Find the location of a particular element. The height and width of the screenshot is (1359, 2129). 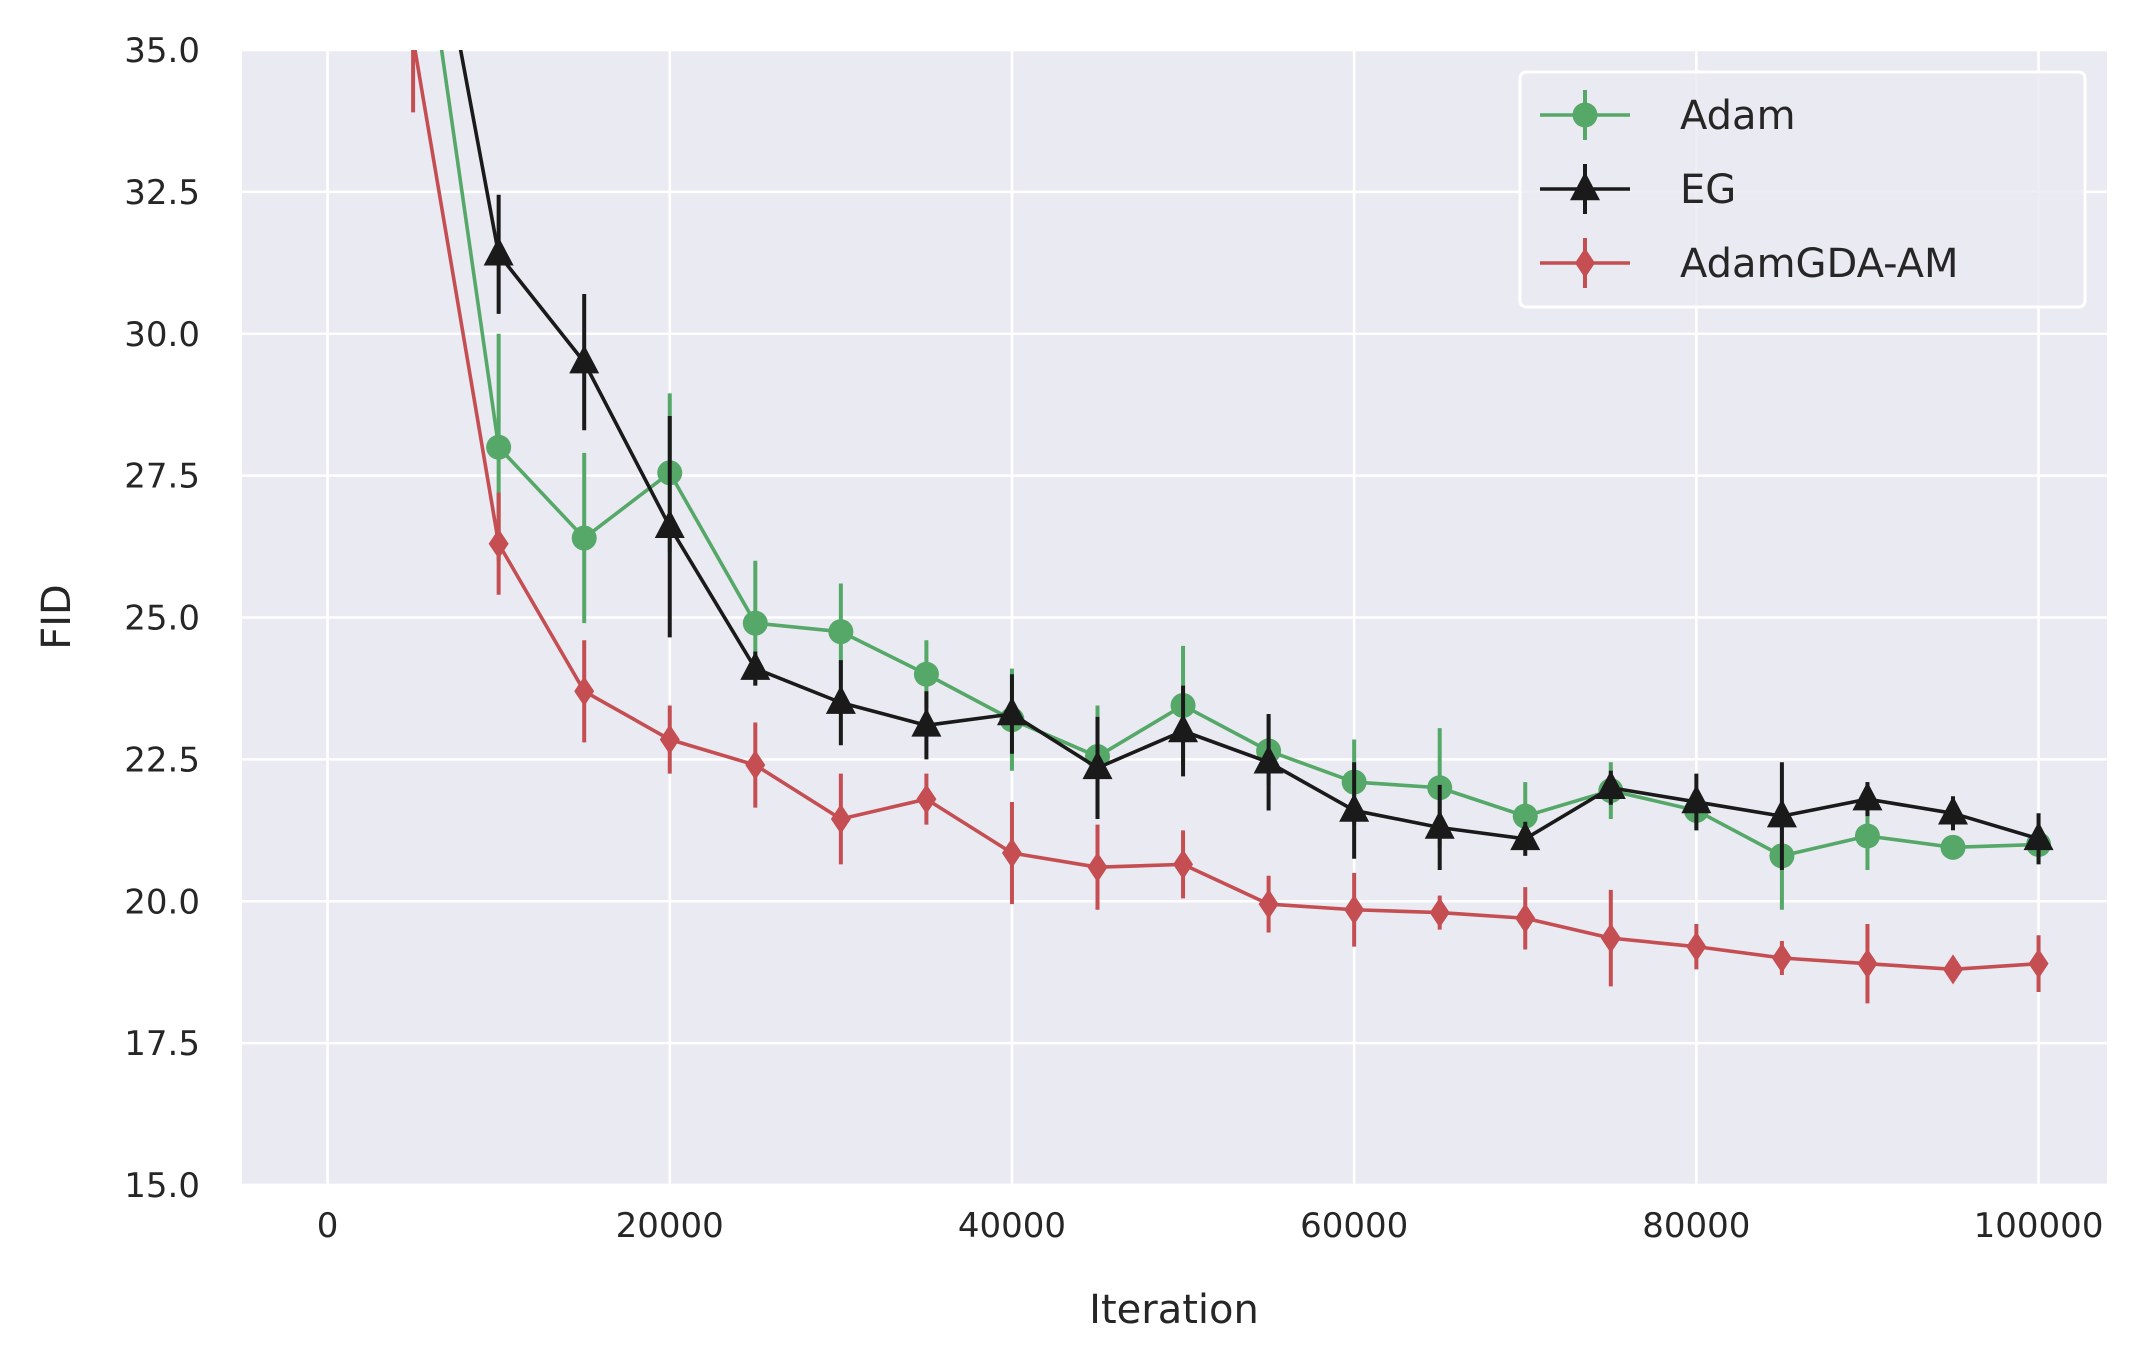

y-axis-ticks: 15.0 17.5 20.0 22.5 25.0 27.5 30.0 32.5 35.0 is located at coordinates (162, 618).